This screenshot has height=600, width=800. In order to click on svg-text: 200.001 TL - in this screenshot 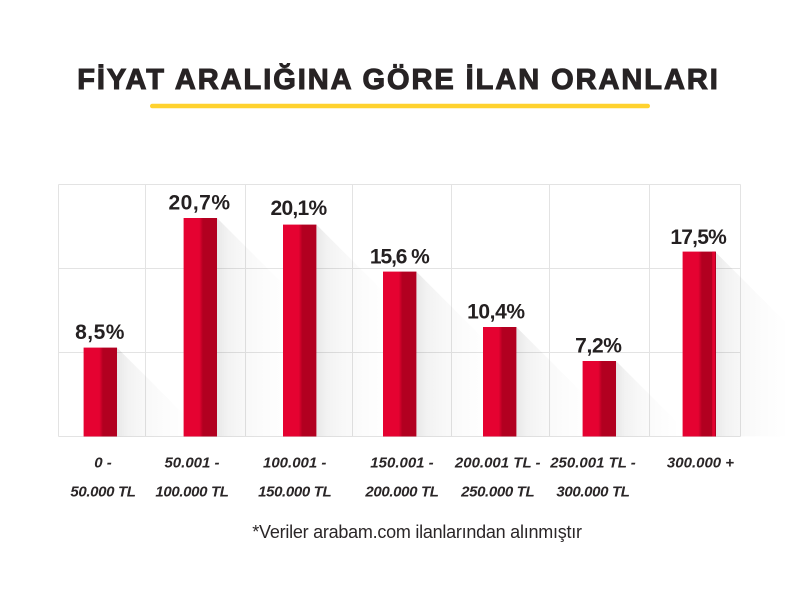, I will do `click(497, 463)`.